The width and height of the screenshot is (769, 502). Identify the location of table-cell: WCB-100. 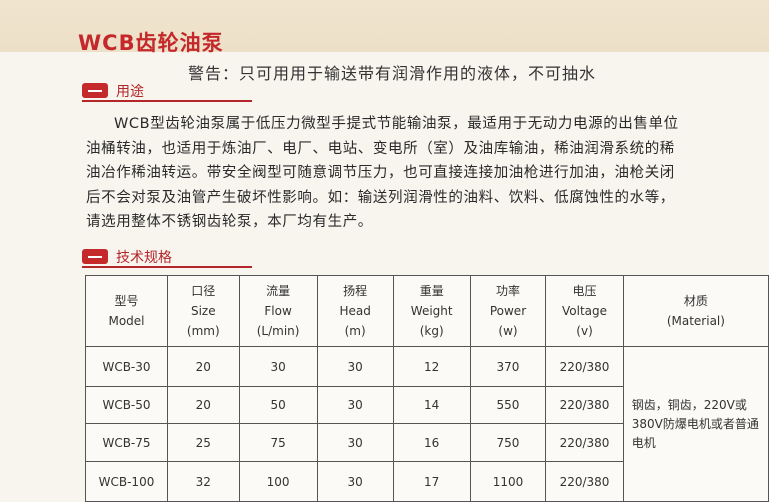
(126, 481).